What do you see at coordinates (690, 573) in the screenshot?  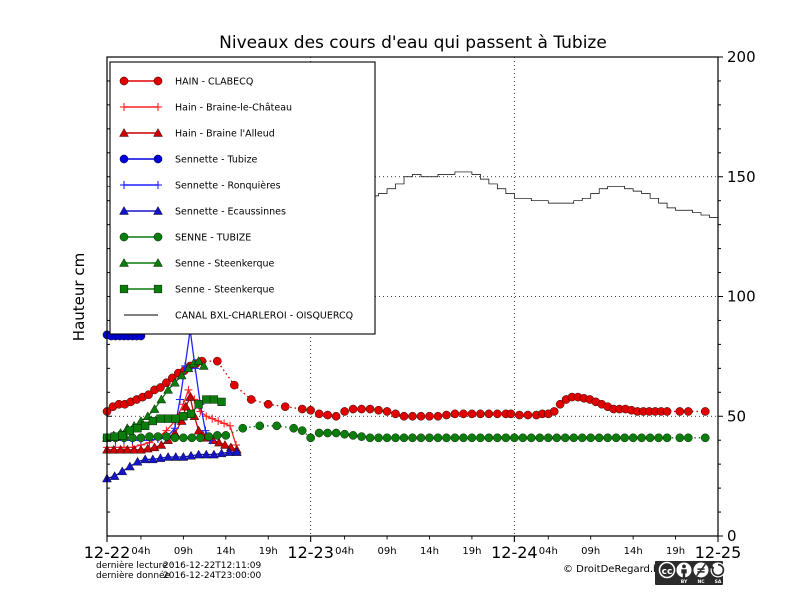 I see `creative-commons-badge: cc BY NC SA` at bounding box center [690, 573].